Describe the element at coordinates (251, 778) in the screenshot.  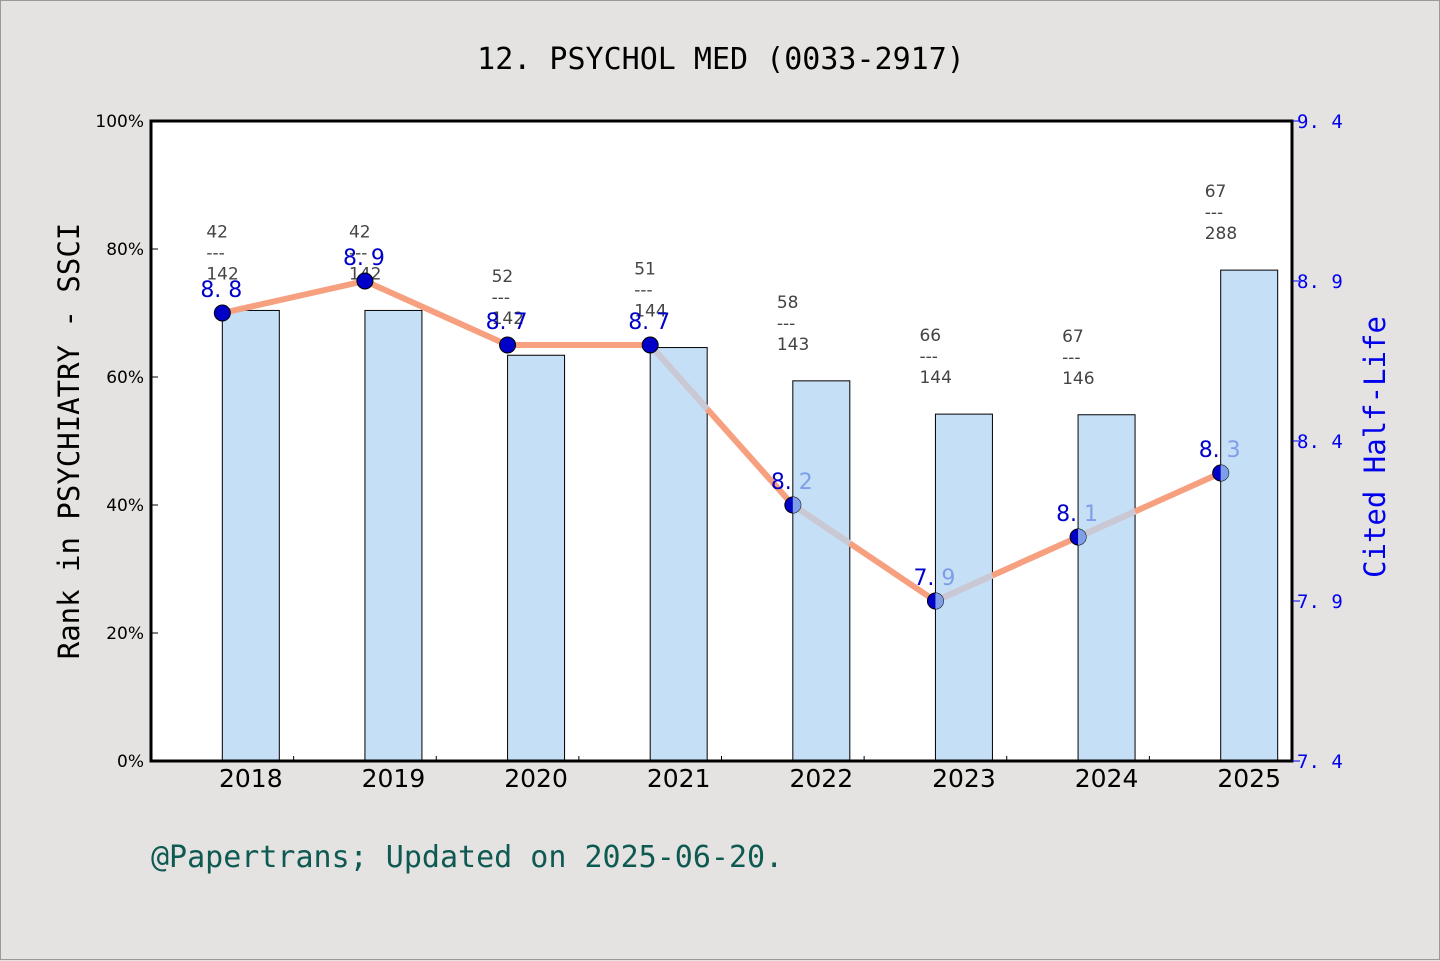
I see `x-tick-label-2018: 2018` at that location.